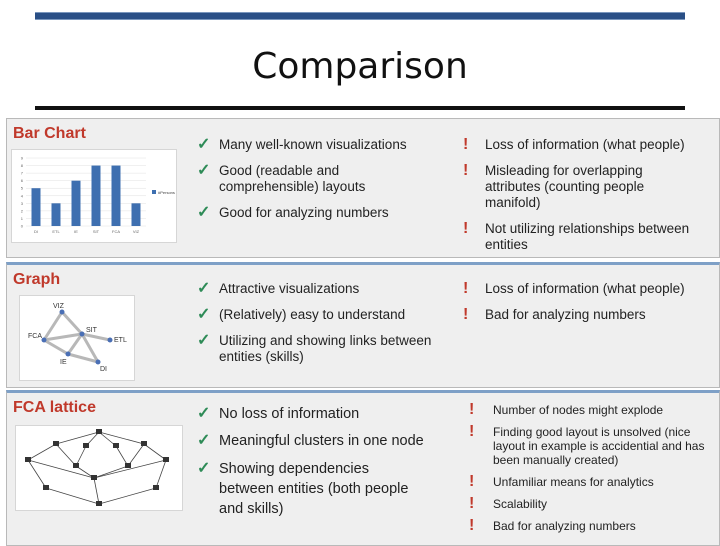 The height and width of the screenshot is (546, 720). What do you see at coordinates (103, 369) in the screenshot?
I see `graph-node-label: DI` at bounding box center [103, 369].